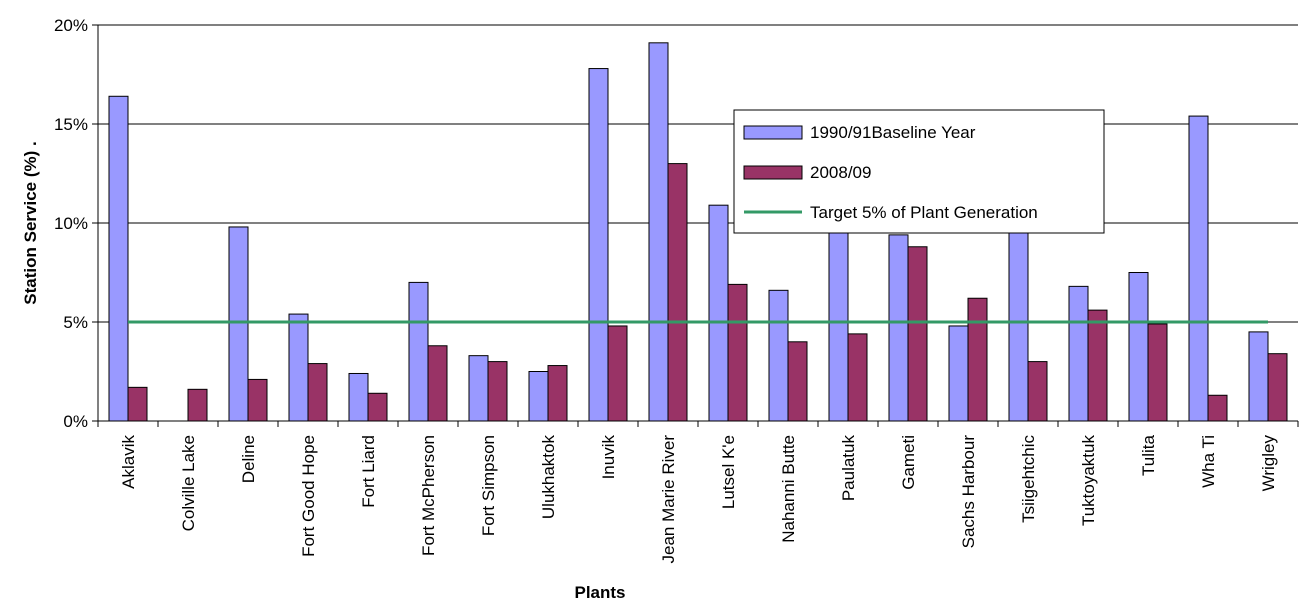  I want to click on category-label: Wrigley, so click(1268, 463).